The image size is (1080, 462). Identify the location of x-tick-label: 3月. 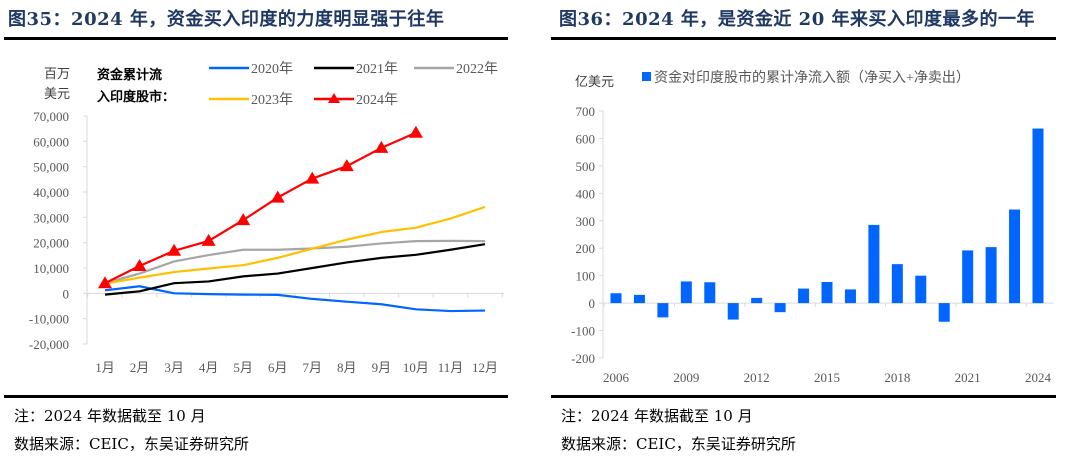
(174, 367).